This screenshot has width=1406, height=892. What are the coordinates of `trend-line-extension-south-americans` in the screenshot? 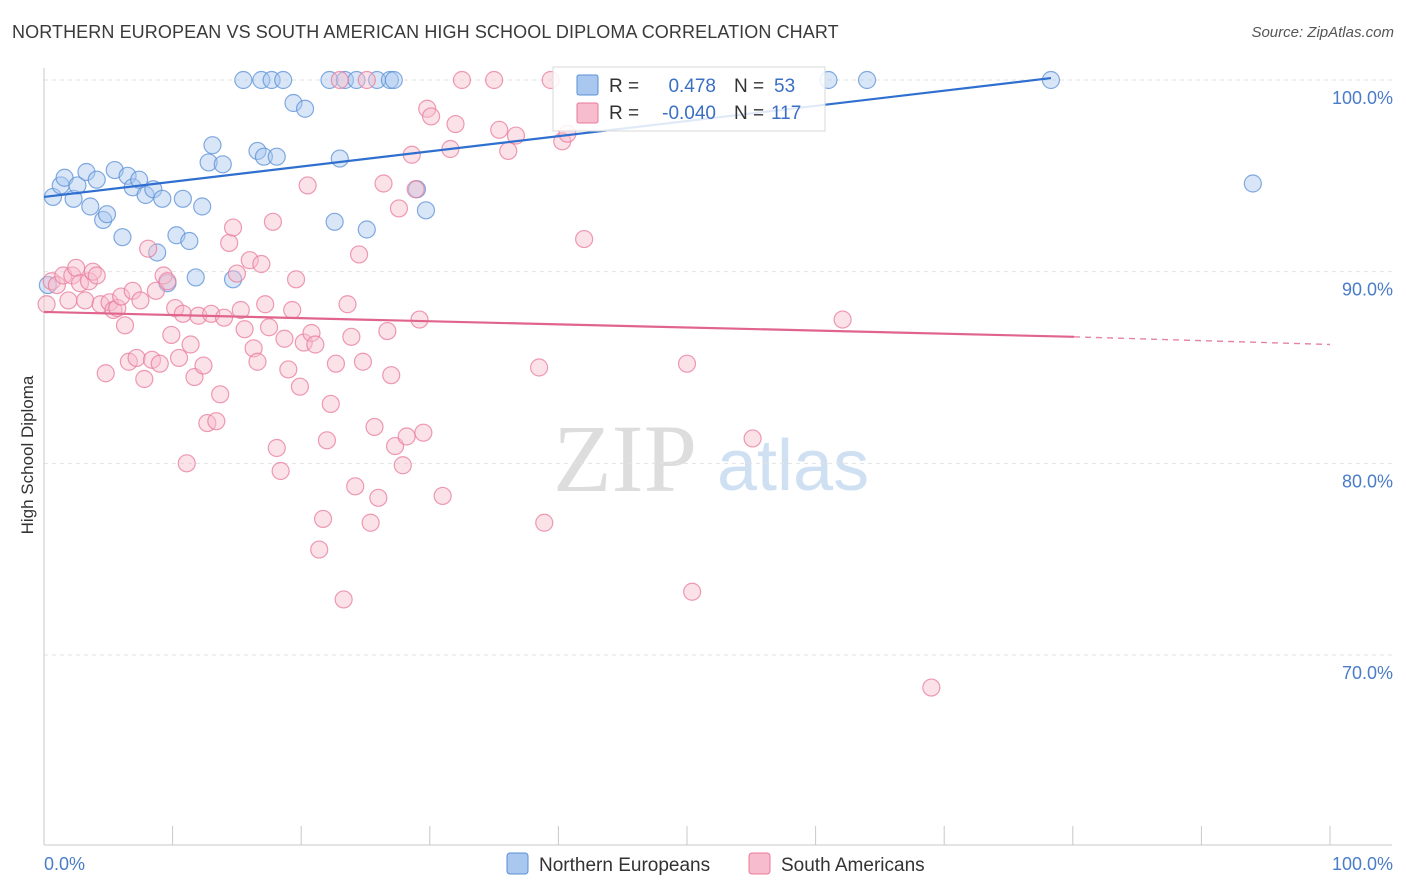 It's located at (1202, 341).